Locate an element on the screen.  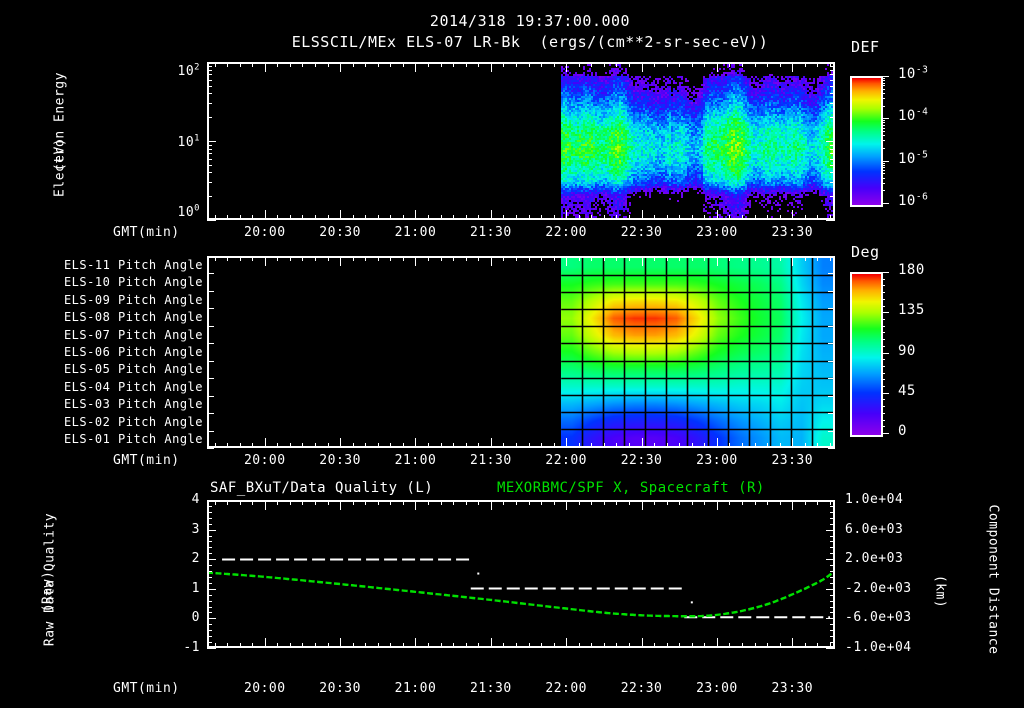
def-colorbar-tick: 10-5 is located at coordinates (913, 158).